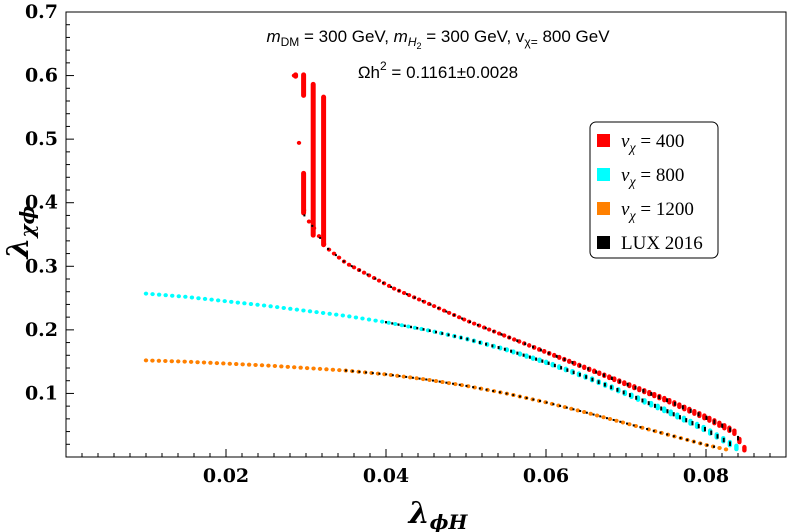  I want to click on y-tick-label: 0.2, so click(41, 330).